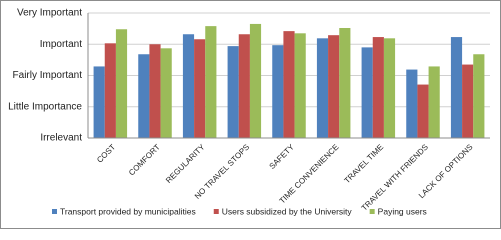  What do you see at coordinates (287, 211) in the screenshot?
I see `legend-label: Users subsidized by the University` at bounding box center [287, 211].